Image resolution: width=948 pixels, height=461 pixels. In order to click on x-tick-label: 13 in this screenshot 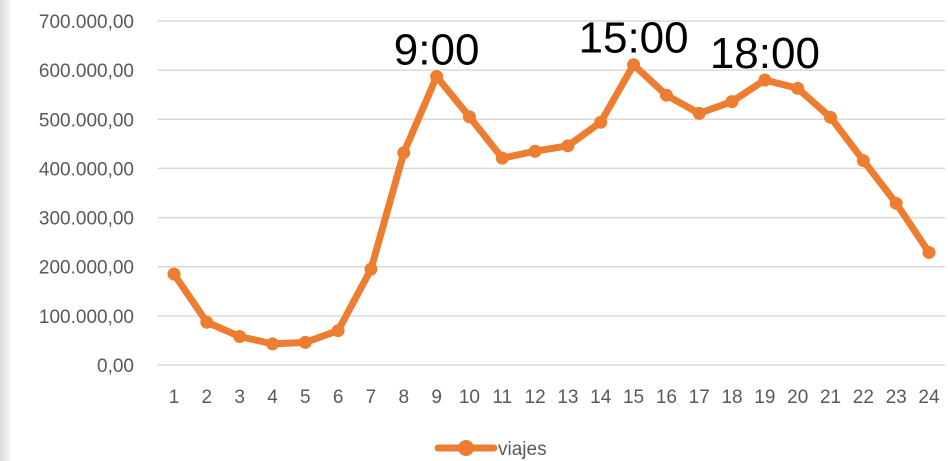, I will do `click(567, 397)`.